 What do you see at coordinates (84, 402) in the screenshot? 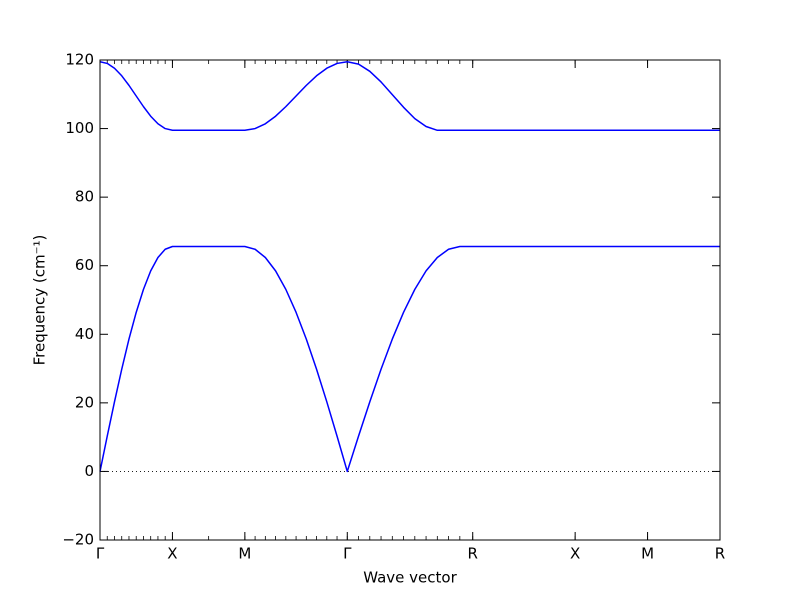
I see `y-tick-label: 20` at bounding box center [84, 402].